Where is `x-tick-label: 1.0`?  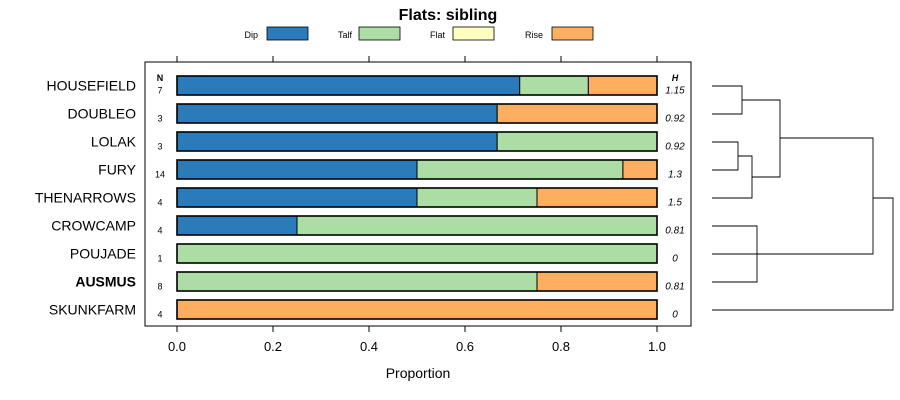
x-tick-label: 1.0 is located at coordinates (657, 346).